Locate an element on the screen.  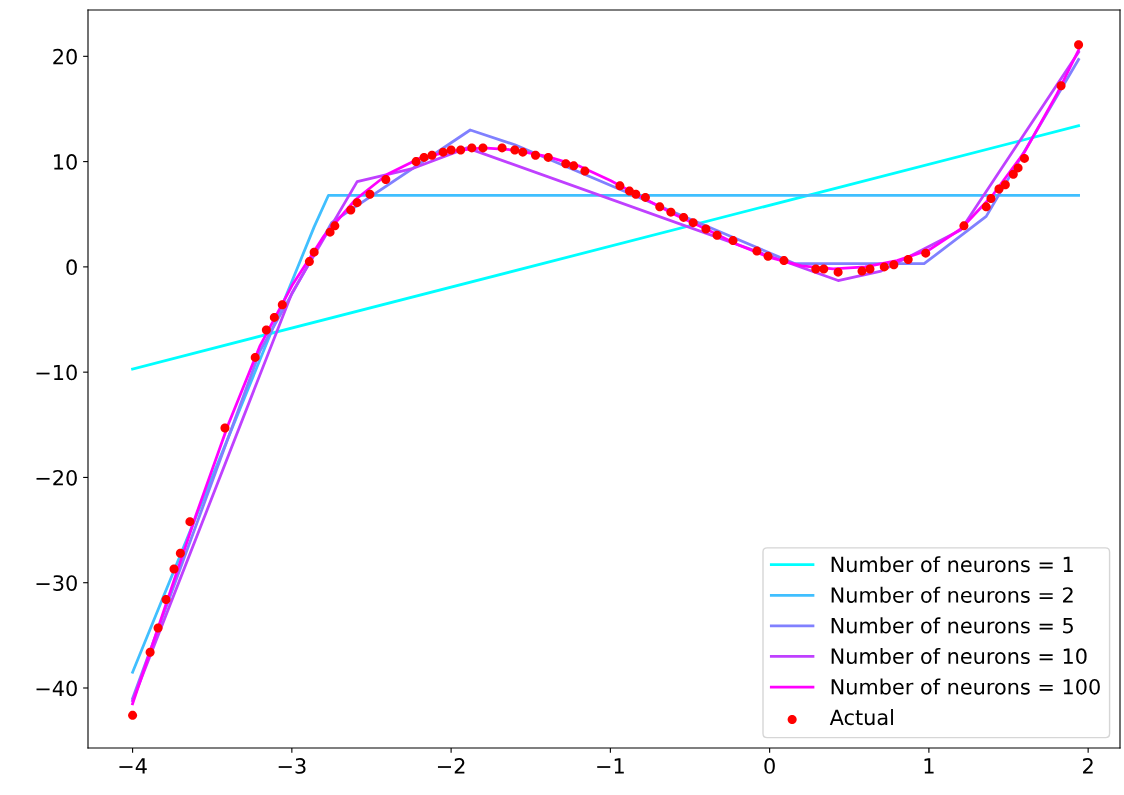
legend-label: Number of neurons = 100 is located at coordinates (965, 686).